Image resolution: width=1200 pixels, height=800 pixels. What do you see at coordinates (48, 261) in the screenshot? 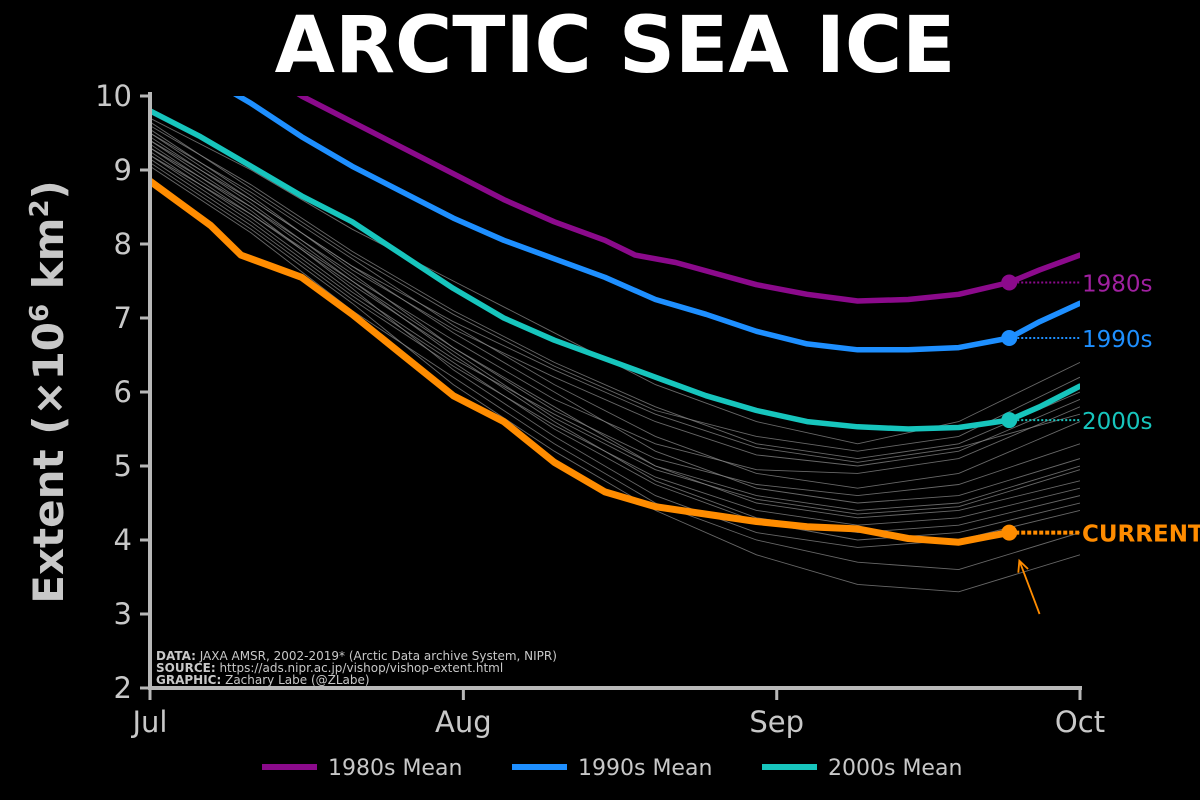
I see `y-axis-label-unit: km` at bounding box center [48, 261].